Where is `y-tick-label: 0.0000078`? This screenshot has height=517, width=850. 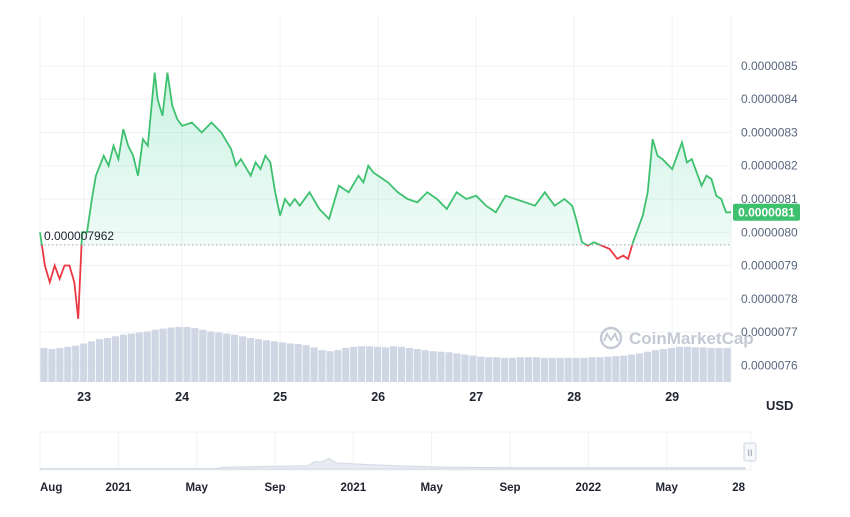 y-tick-label: 0.0000078 is located at coordinates (769, 299).